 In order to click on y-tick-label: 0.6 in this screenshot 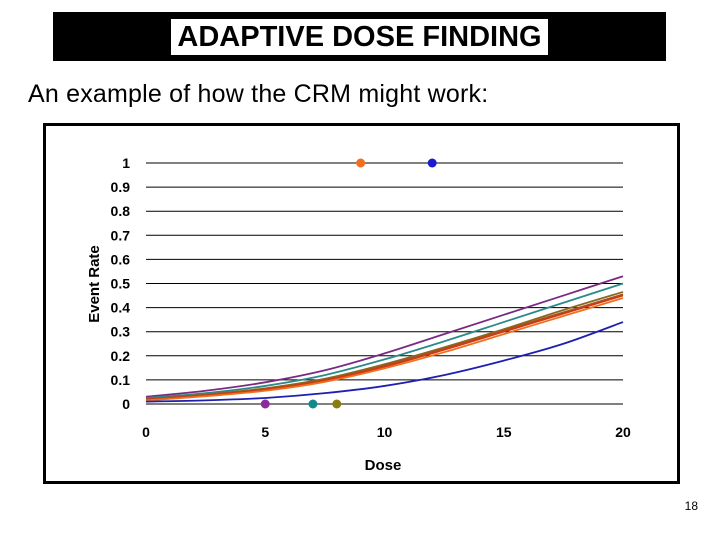, I will do `click(121, 259)`.